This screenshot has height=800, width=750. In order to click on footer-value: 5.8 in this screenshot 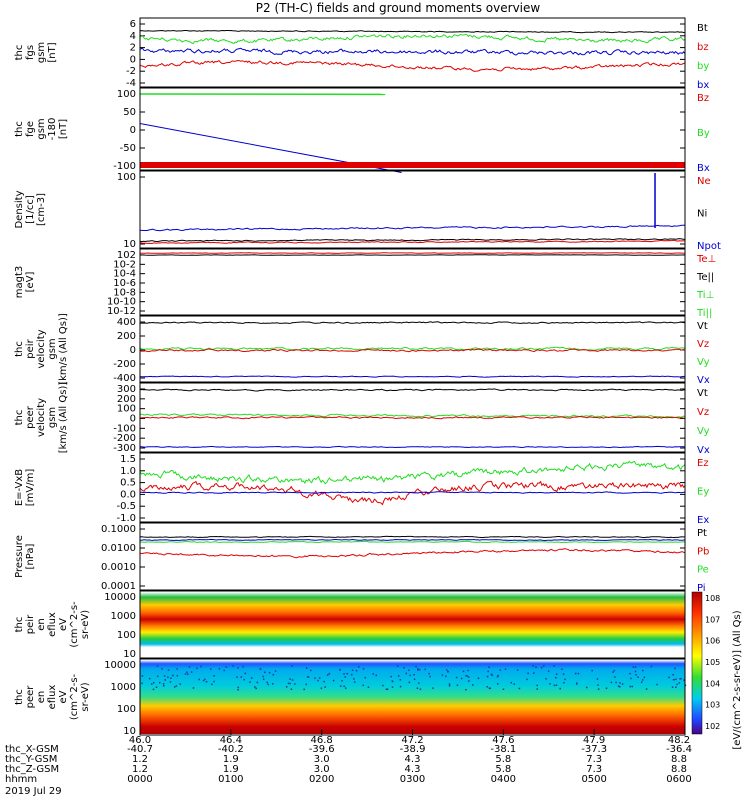, I will do `click(503, 759)`.